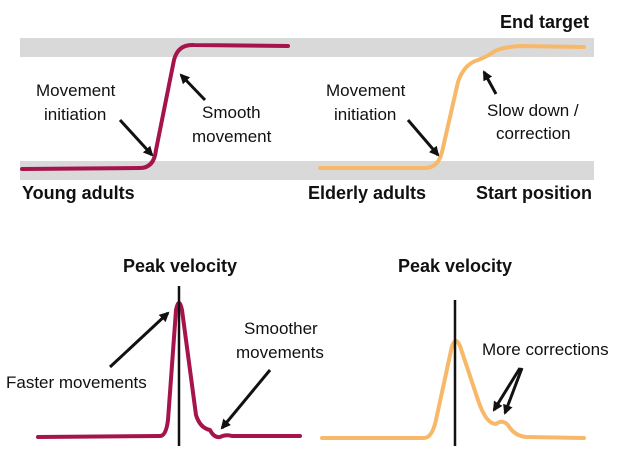 This screenshot has height=458, width=621. I want to click on smoother-movements-arrow, so click(246, 399).